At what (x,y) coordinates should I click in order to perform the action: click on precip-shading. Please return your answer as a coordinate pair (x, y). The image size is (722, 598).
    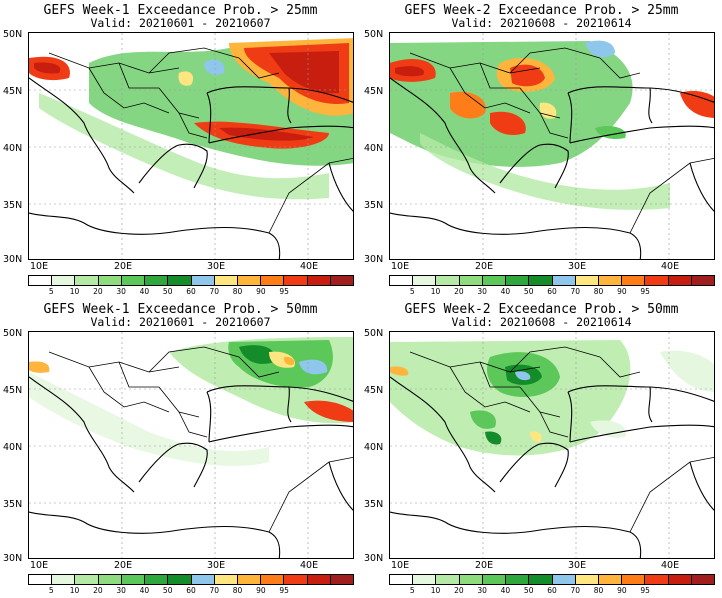
    Looking at the image, I should click on (552, 125).